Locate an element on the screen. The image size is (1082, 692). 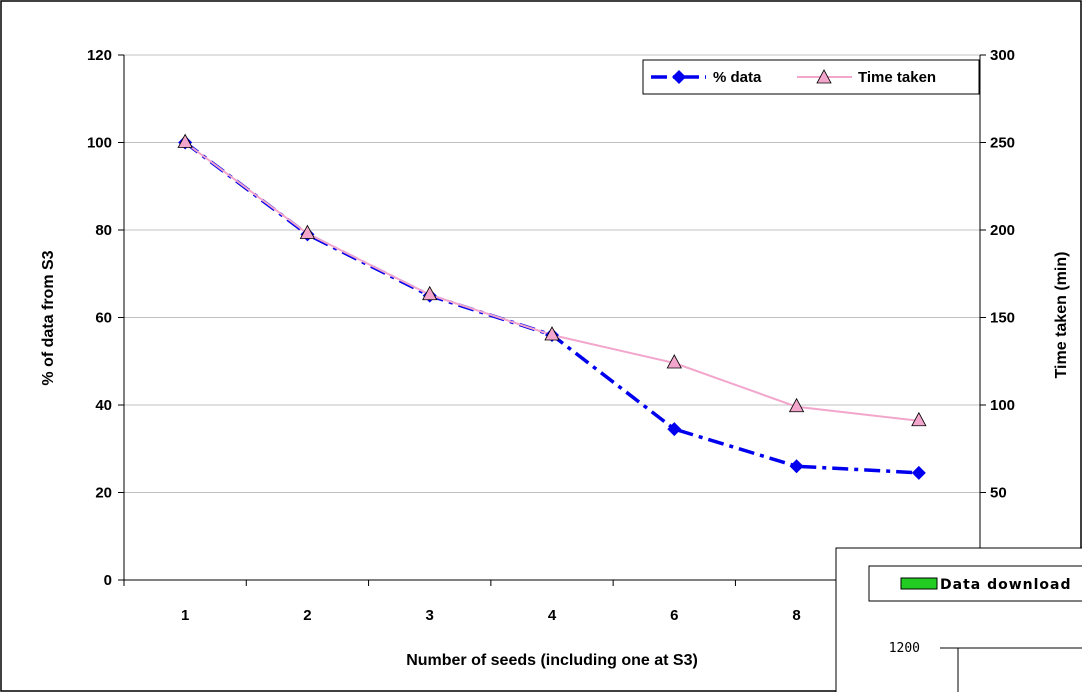
y-axis-title: % of data from S3 is located at coordinates (48, 317).